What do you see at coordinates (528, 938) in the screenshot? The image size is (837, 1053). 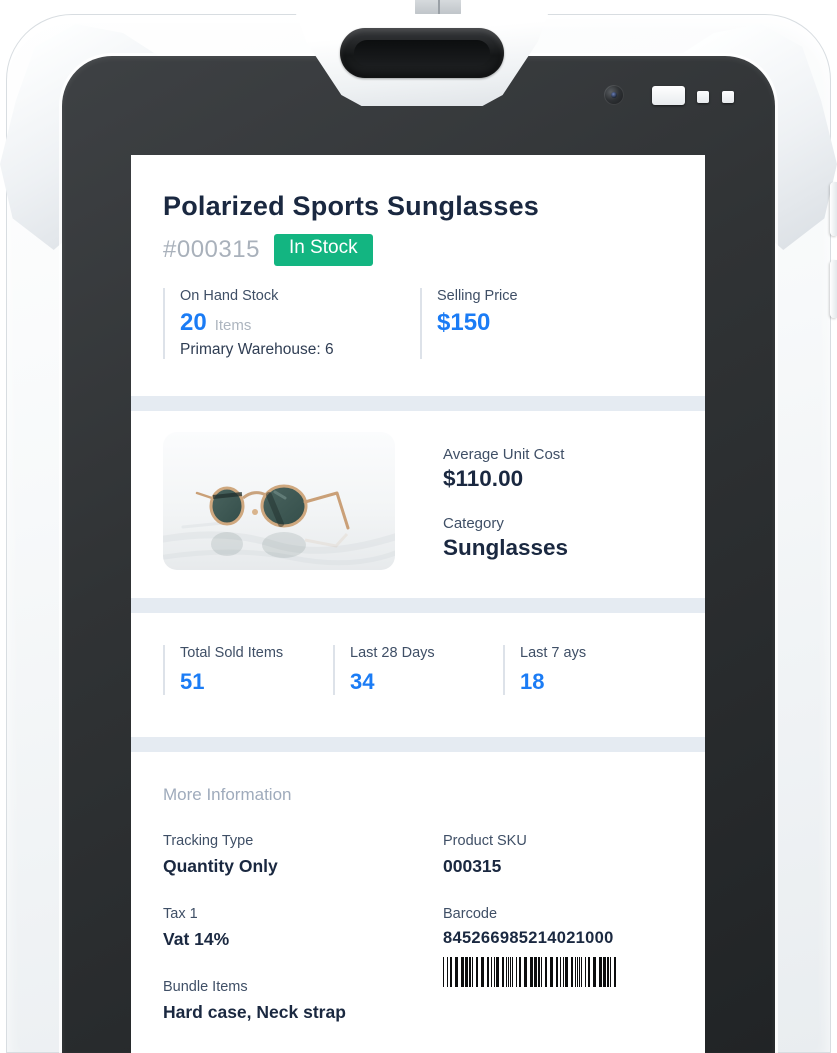 I see `barcode-number: 845266985214021000` at bounding box center [528, 938].